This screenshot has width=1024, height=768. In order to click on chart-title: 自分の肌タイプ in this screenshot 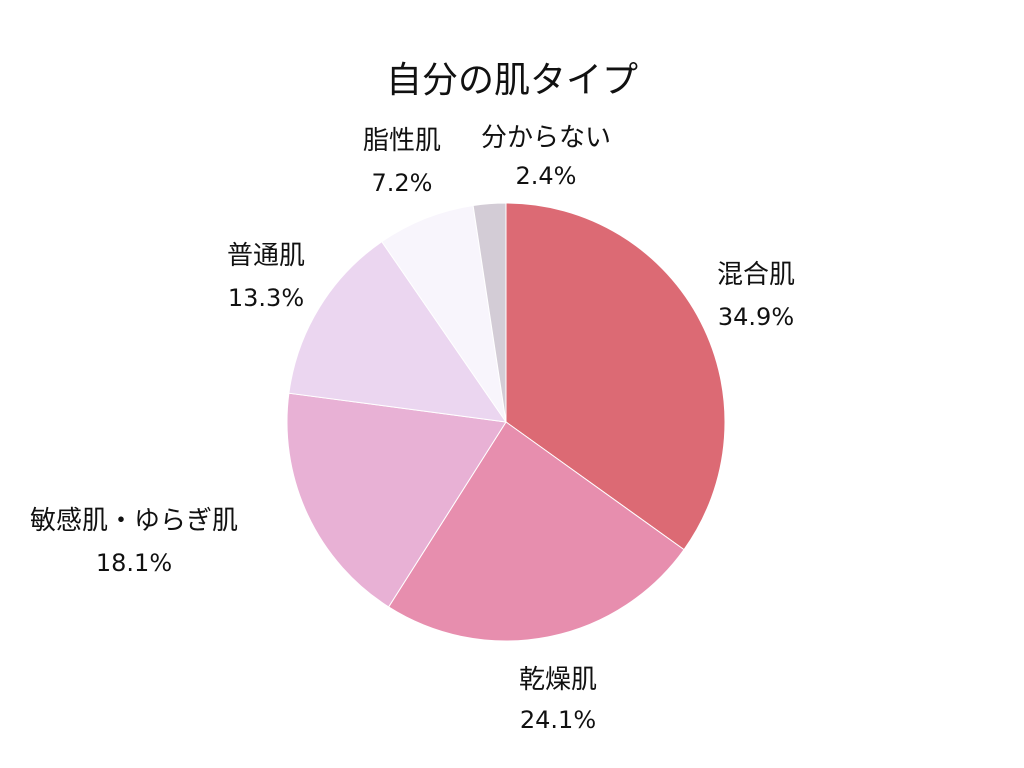, I will do `click(512, 80)`.